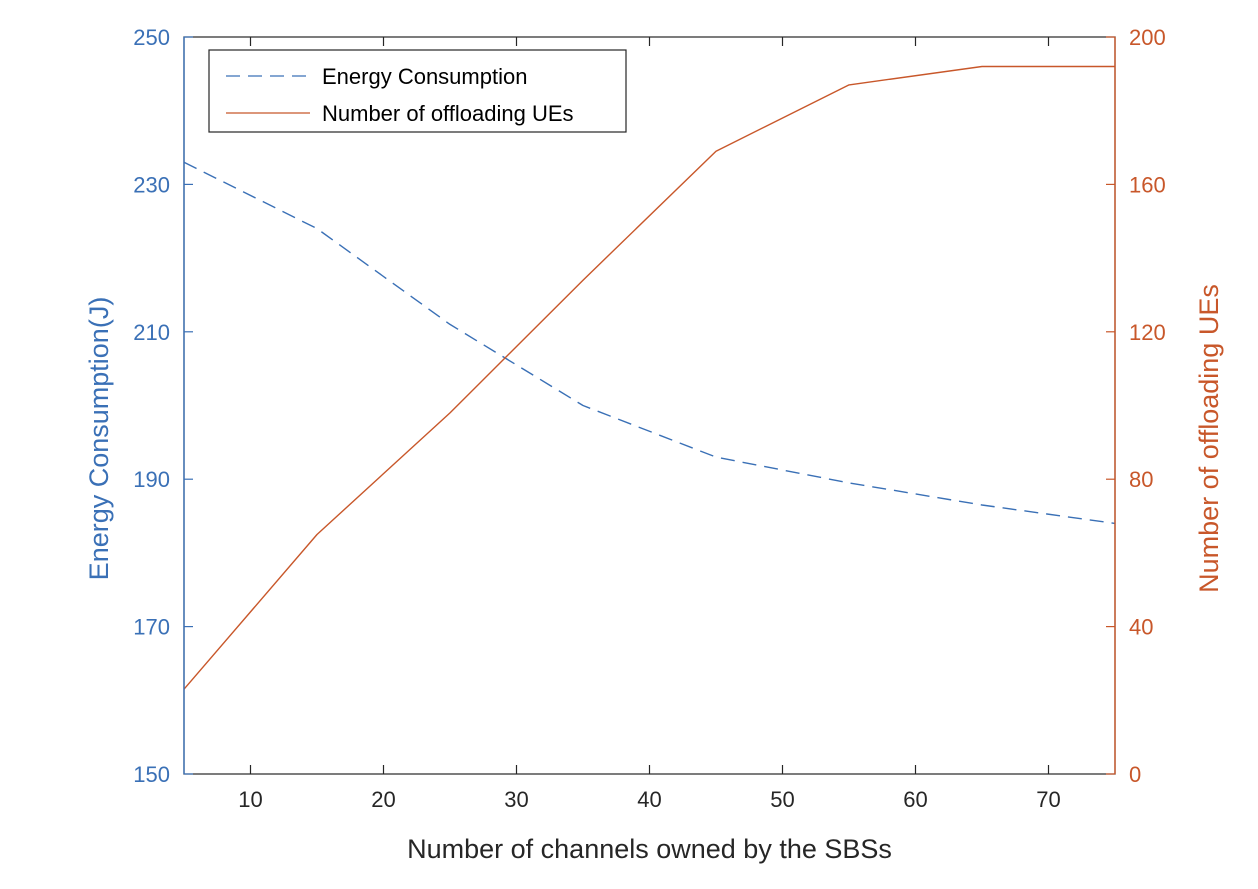  Describe the element at coordinates (1147, 184) in the screenshot. I see `right-y-tick-label: 160` at that location.